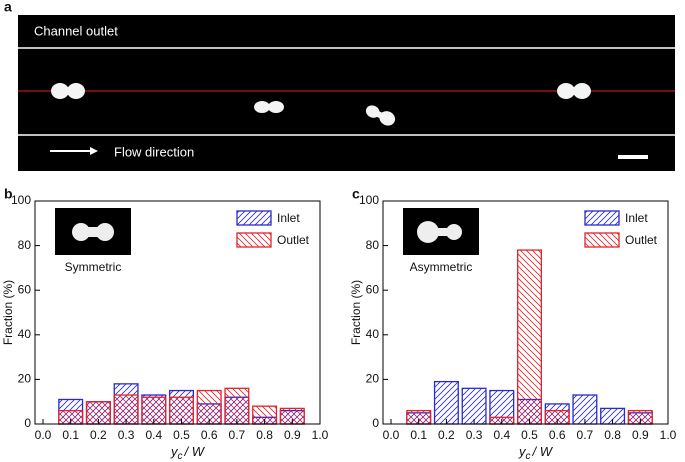  I want to click on panel-label: c, so click(356, 194).